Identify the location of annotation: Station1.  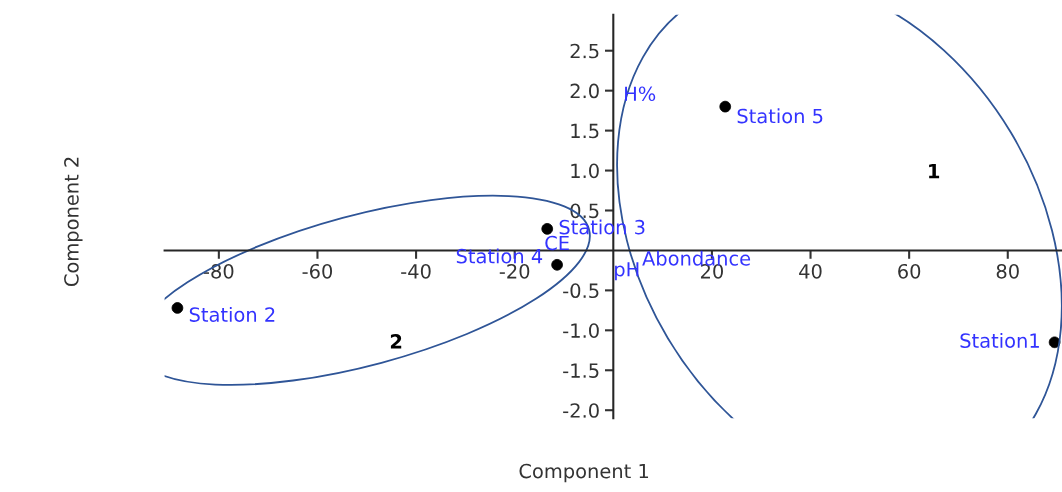
(999, 340).